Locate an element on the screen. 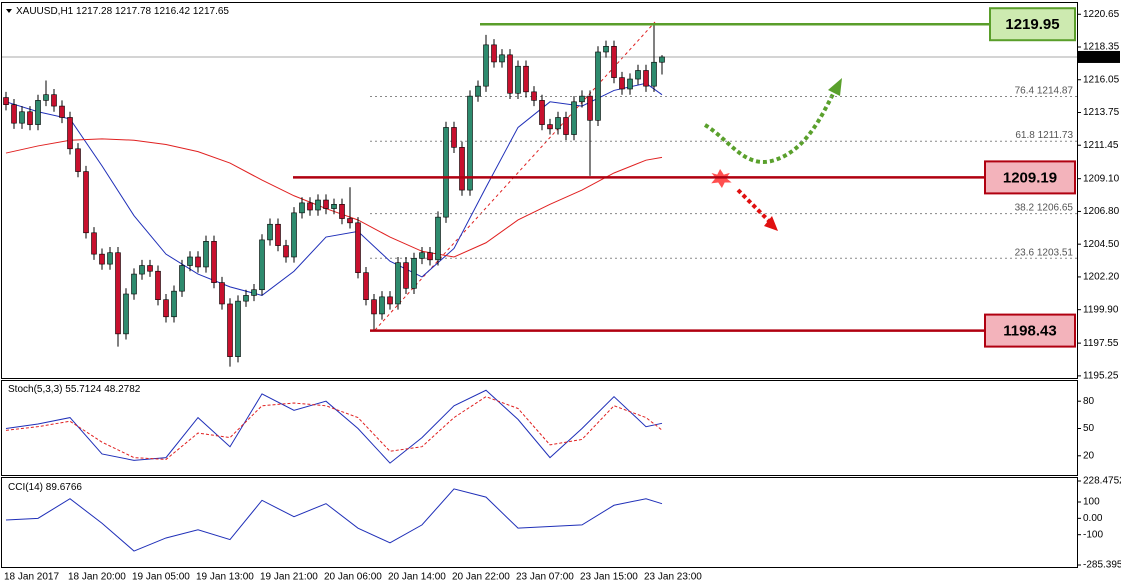 The image size is (1121, 588). y-tick-label: -285.3957 is located at coordinates (1102, 565).